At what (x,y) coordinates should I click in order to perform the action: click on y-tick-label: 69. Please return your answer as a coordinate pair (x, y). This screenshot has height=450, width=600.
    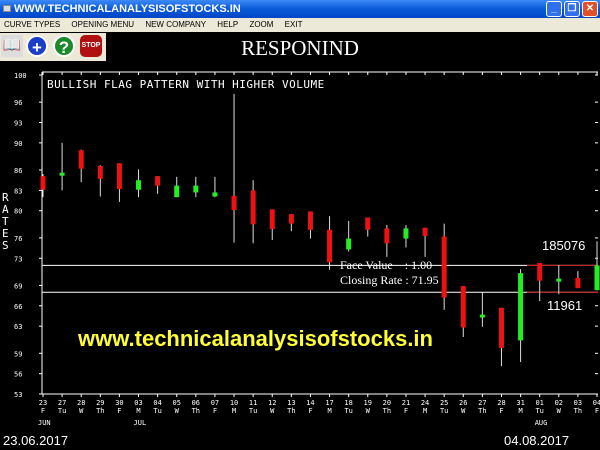
    Looking at the image, I should click on (18, 286).